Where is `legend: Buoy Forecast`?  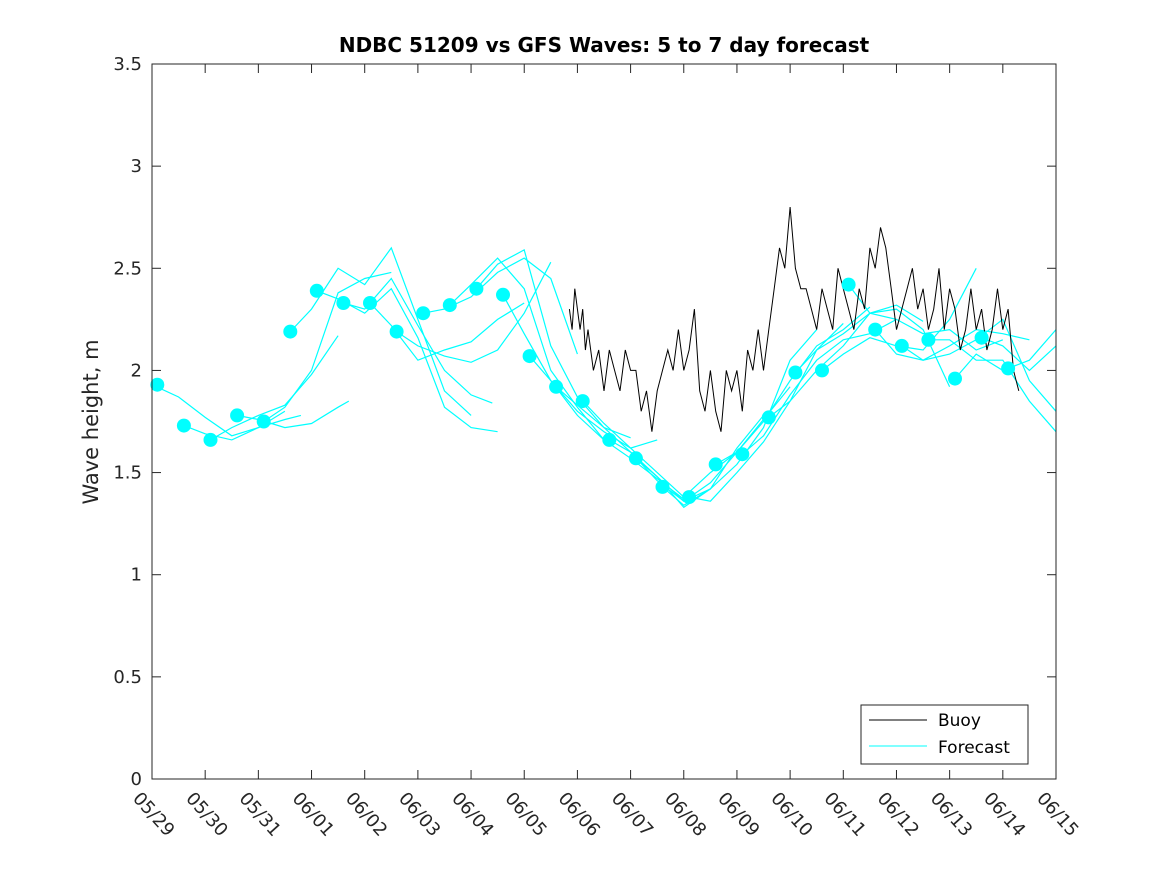 legend: Buoy Forecast is located at coordinates (944, 734).